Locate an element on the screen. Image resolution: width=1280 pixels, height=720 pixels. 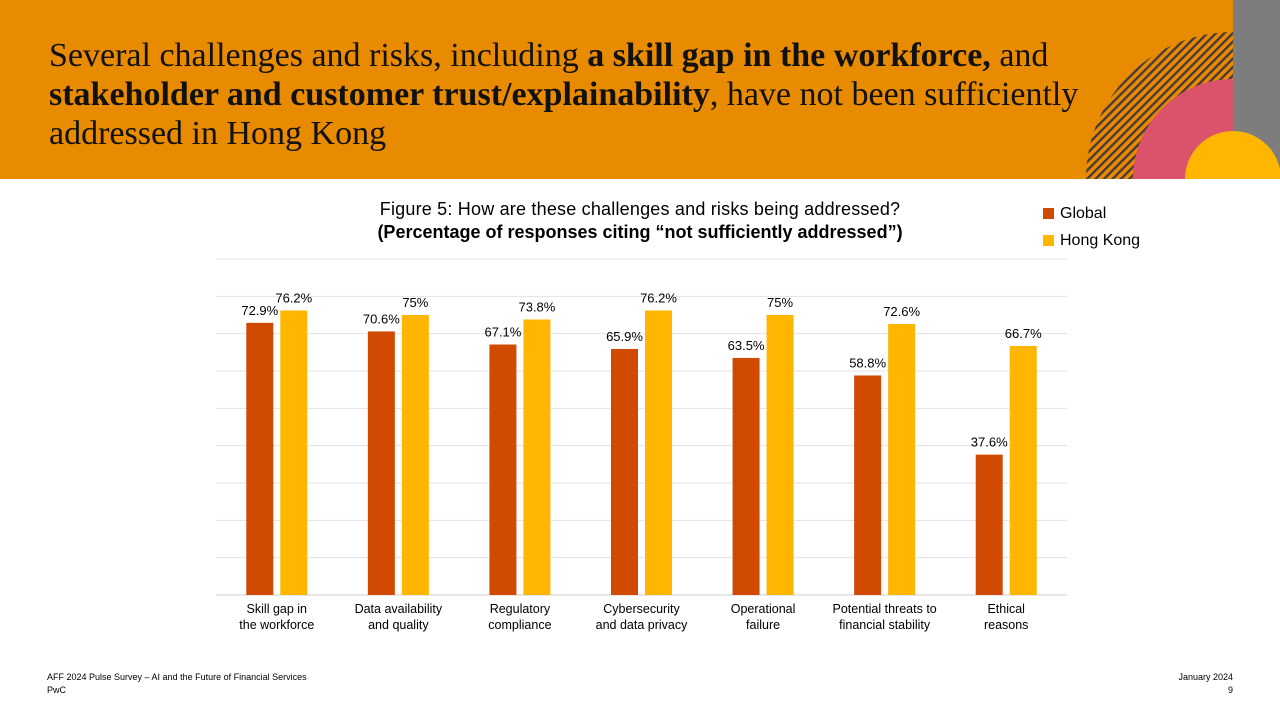
legend-item-global: Global is located at coordinates (1091, 213).